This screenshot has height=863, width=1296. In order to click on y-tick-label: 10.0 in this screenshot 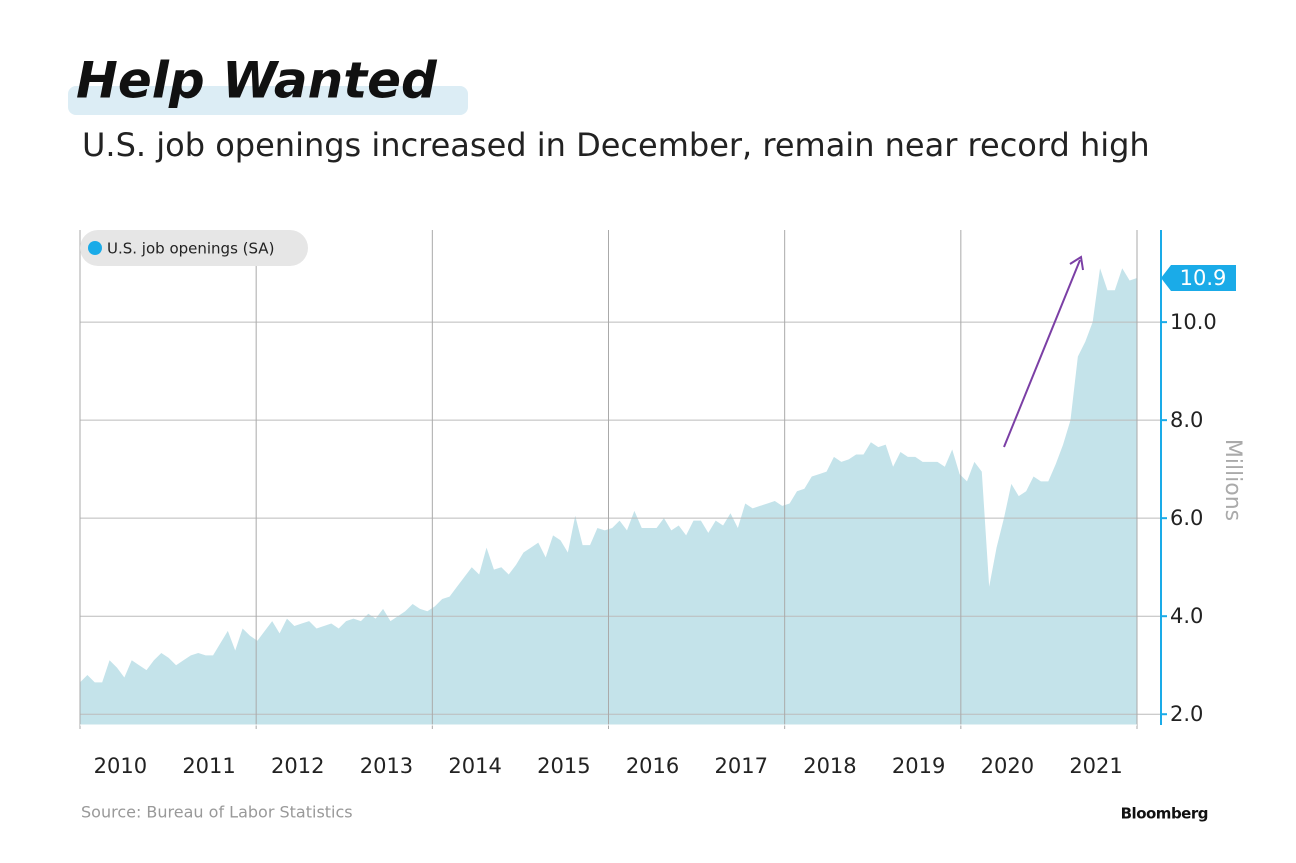, I will do `click(1193, 322)`.